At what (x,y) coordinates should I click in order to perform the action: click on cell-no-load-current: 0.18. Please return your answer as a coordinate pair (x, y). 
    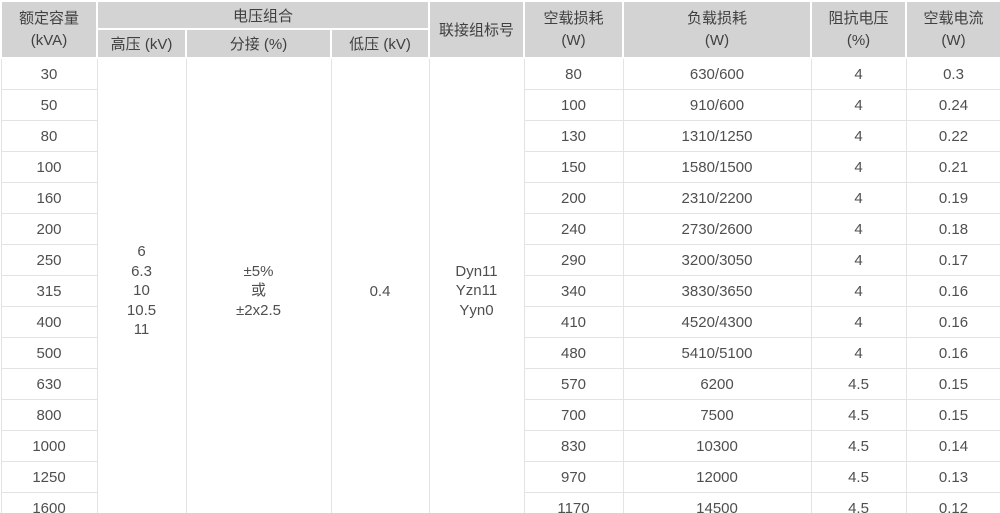
    Looking at the image, I should click on (952, 229).